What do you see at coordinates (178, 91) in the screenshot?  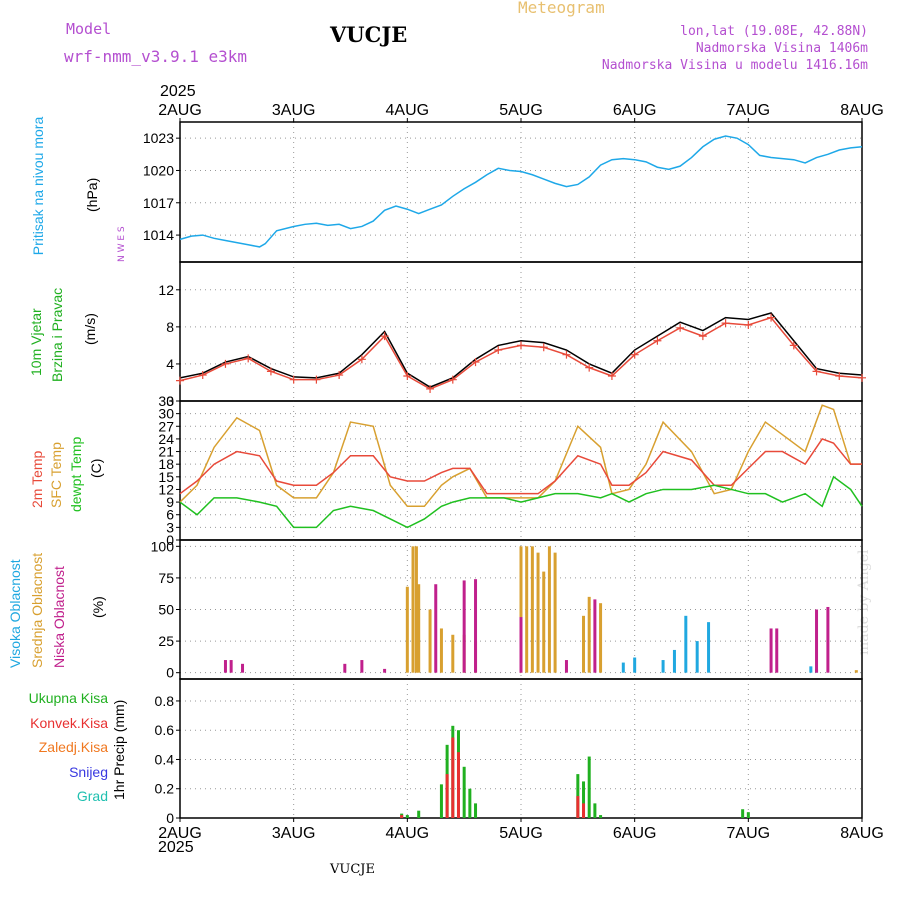 I see `year-top: 2025` at bounding box center [178, 91].